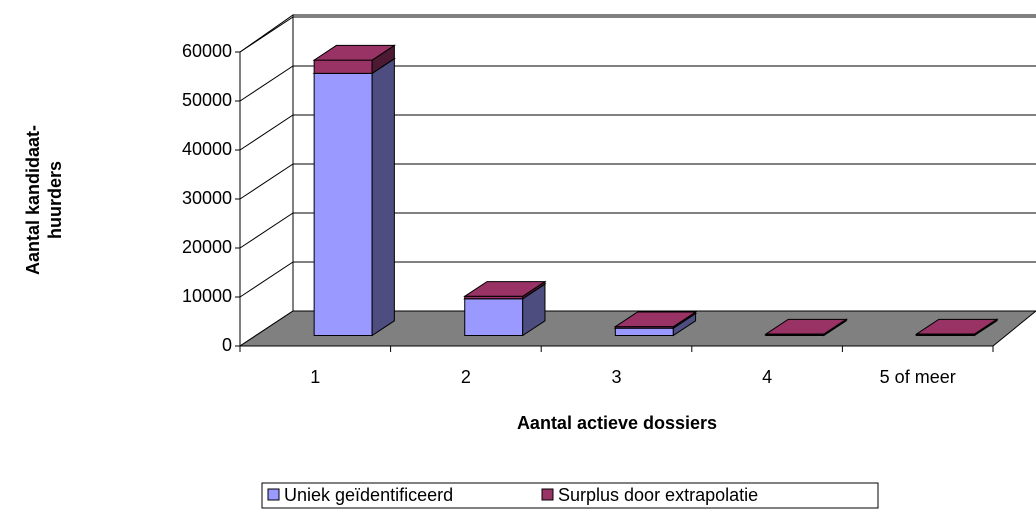 Image resolution: width=1036 pixels, height=509 pixels. Describe the element at coordinates (658, 495) in the screenshot. I see `legend-label: Surplus door extrapolatie` at that location.